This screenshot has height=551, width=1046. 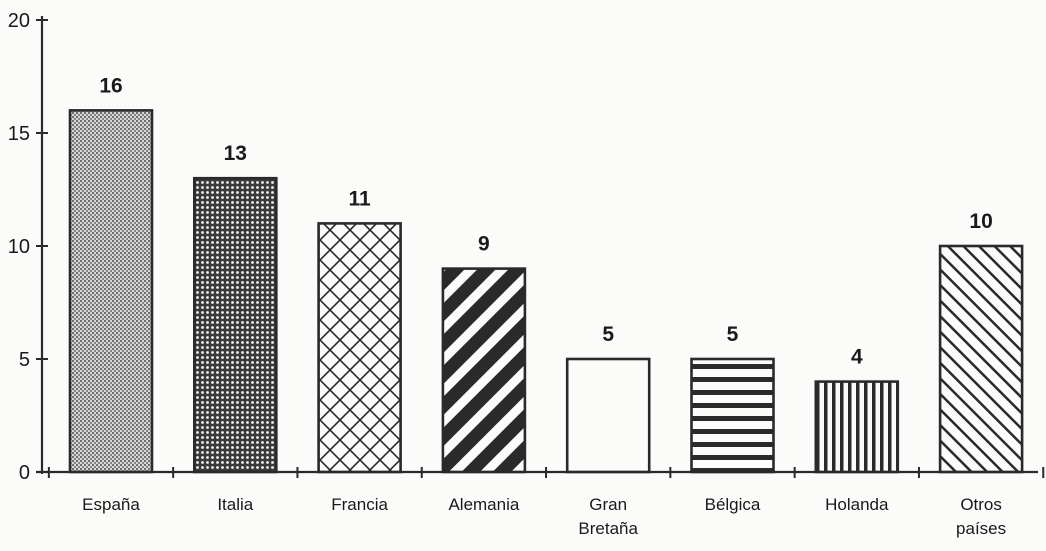 I want to click on data-label: 16, so click(x=110, y=85).